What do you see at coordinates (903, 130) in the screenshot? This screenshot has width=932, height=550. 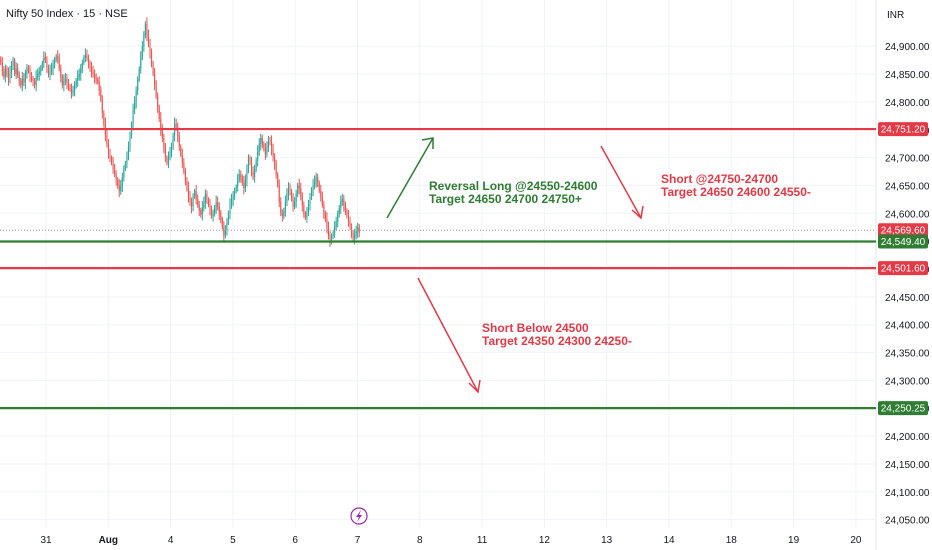 I see `price-tag-label: 24,751.20` at bounding box center [903, 130].